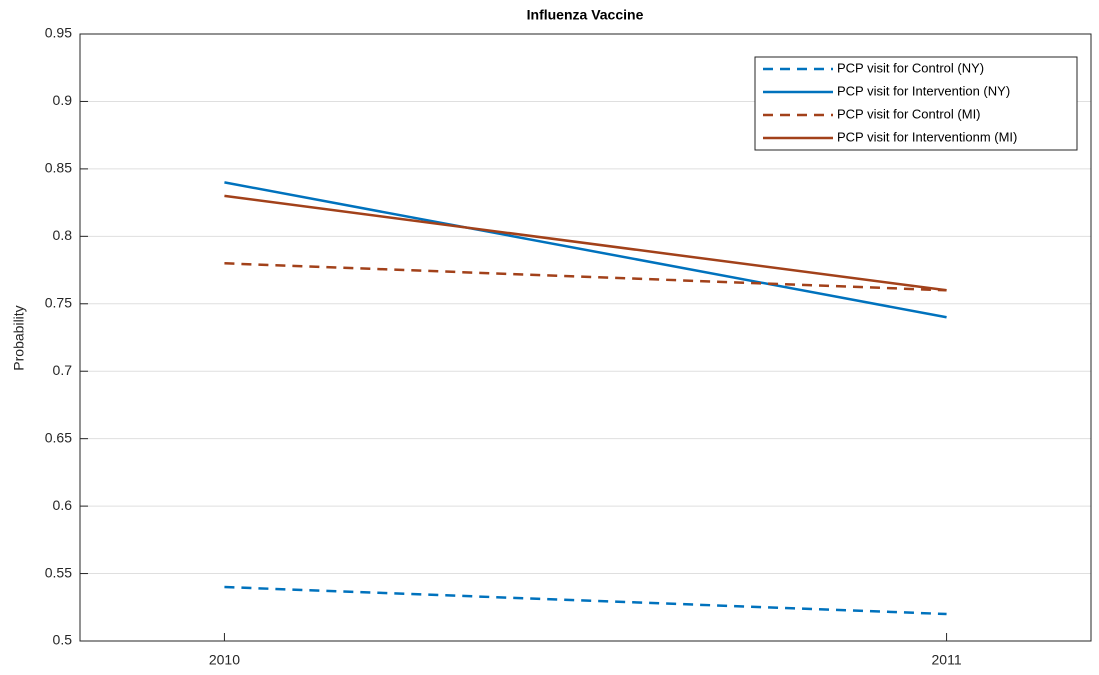 The width and height of the screenshot is (1099, 675). What do you see at coordinates (910, 67) in the screenshot?
I see `legend-label: PCP visit for Control (NY)` at bounding box center [910, 67].